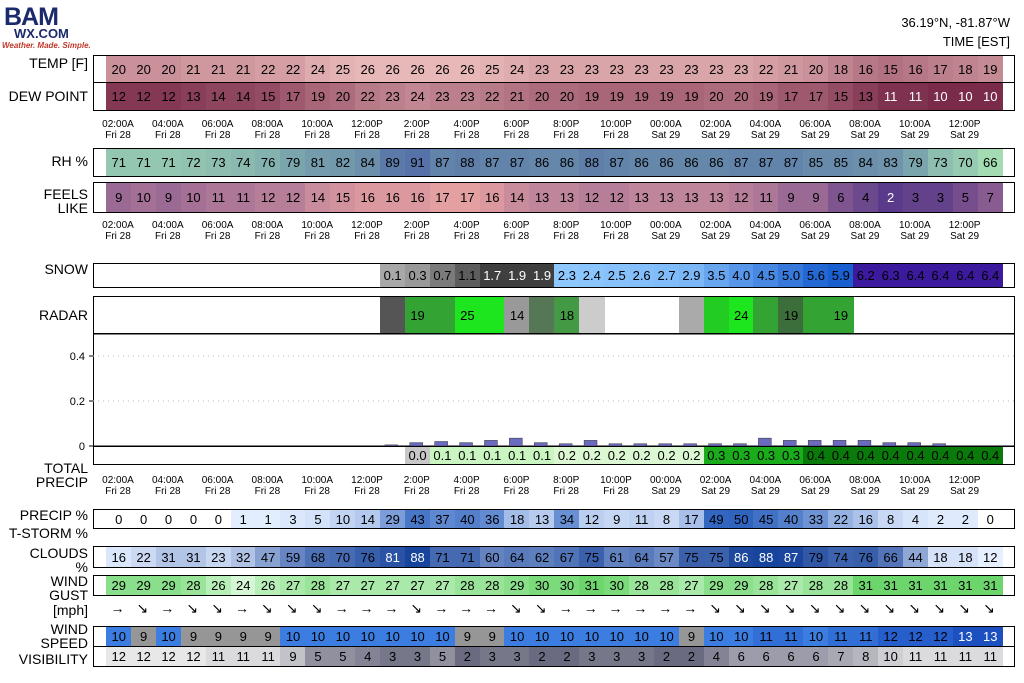 Image resolution: width=1024 pixels, height=683 pixels. I want to click on gust-cell: 31, so click(940, 585).